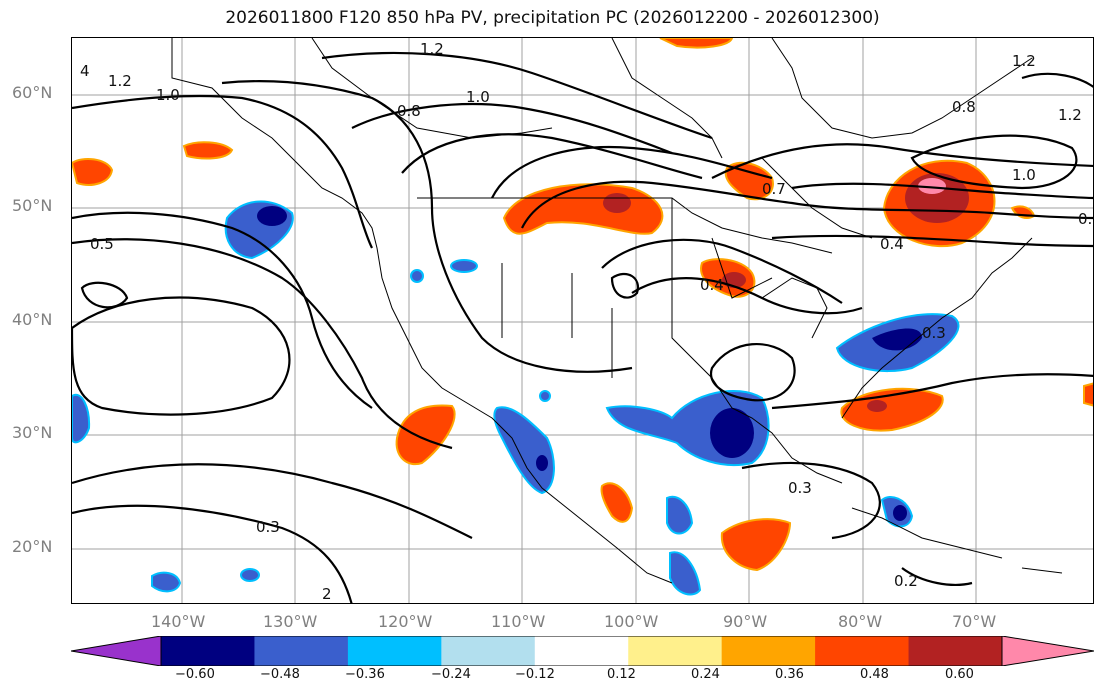 The width and height of the screenshot is (1105, 698). I want to click on lon-label-140w: 140°W, so click(178, 621).